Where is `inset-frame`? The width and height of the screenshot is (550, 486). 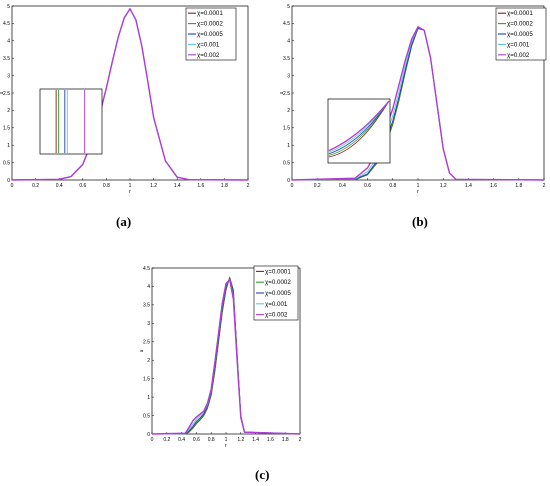 inset-frame is located at coordinates (71, 121).